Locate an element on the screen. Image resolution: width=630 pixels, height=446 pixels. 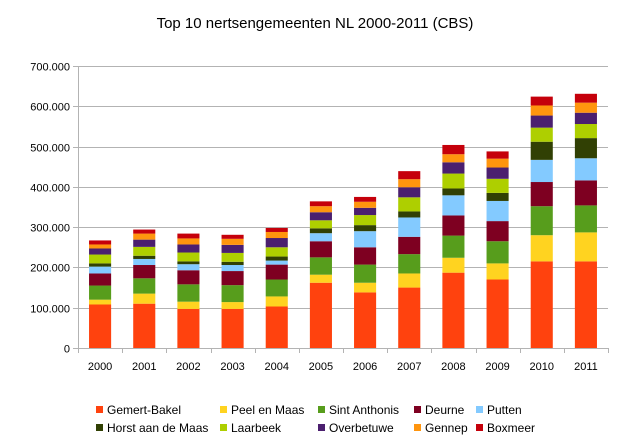
x-tick-label: 2001 is located at coordinates (144, 367).